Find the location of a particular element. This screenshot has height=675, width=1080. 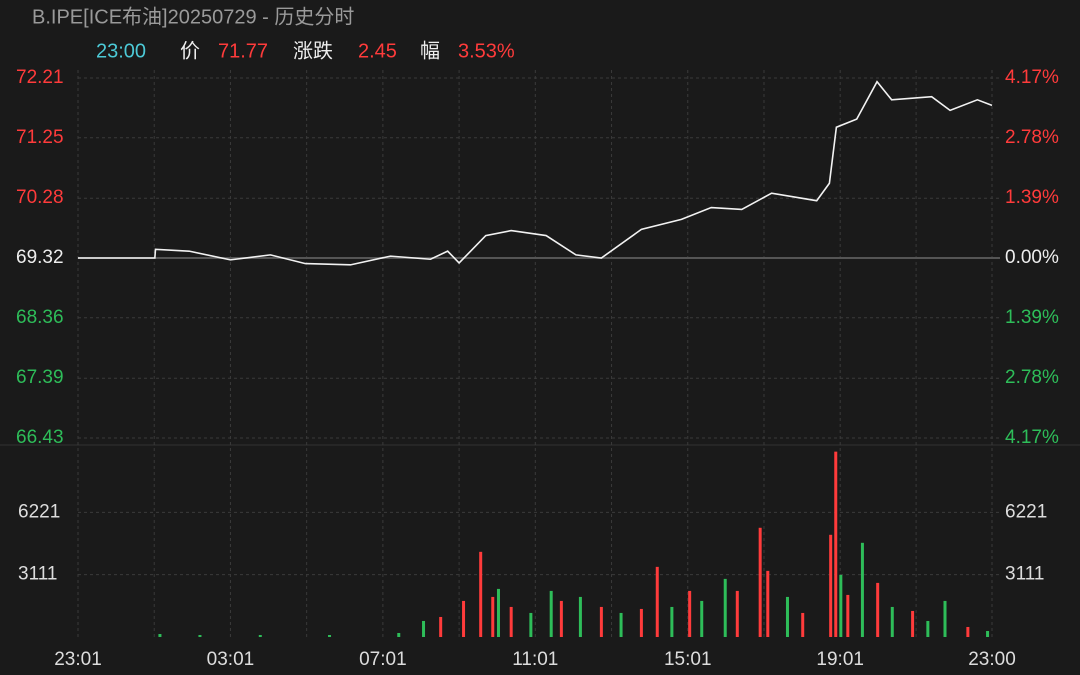

y-tick-label: 3111 is located at coordinates (37, 574).